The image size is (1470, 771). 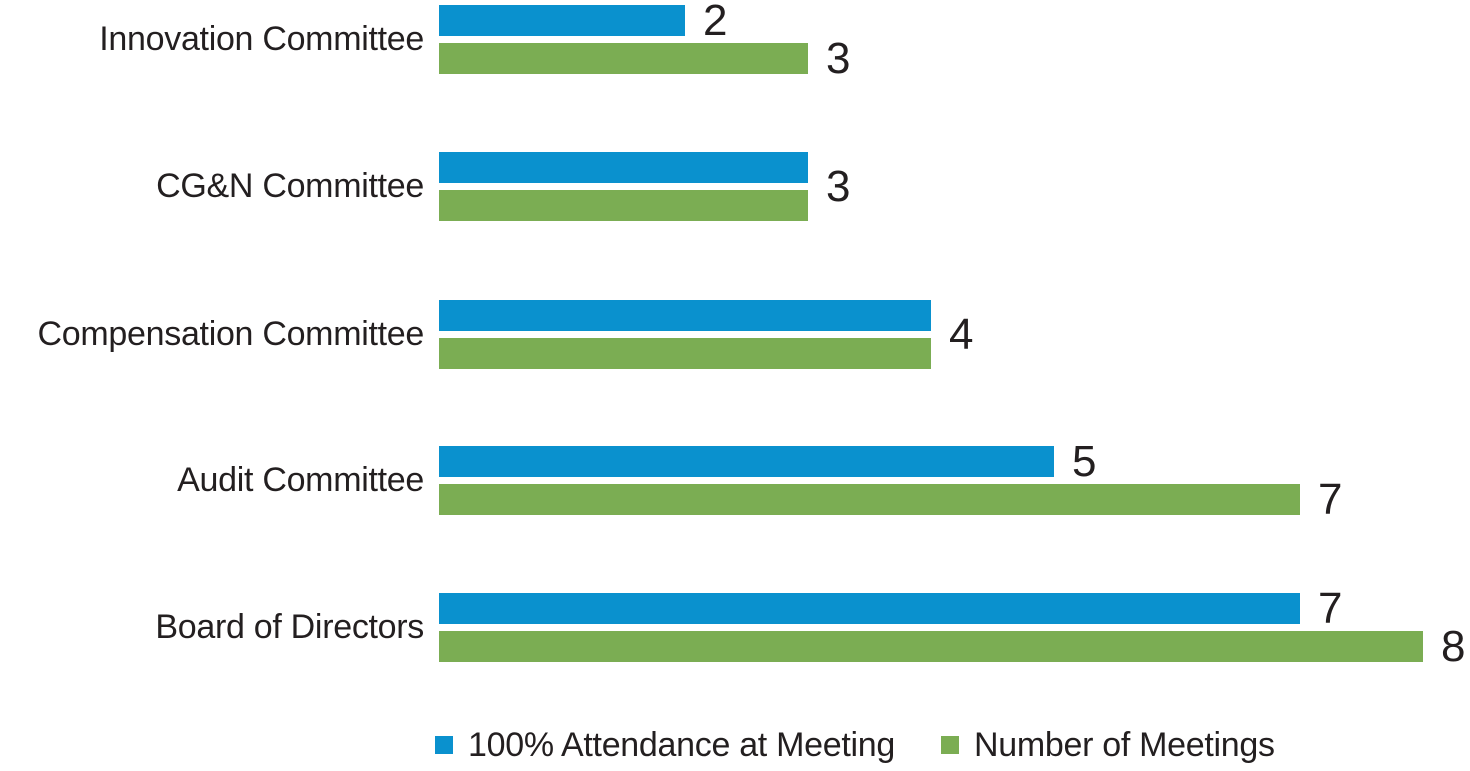 I want to click on category-label: Innovation Committee, so click(x=261, y=39).